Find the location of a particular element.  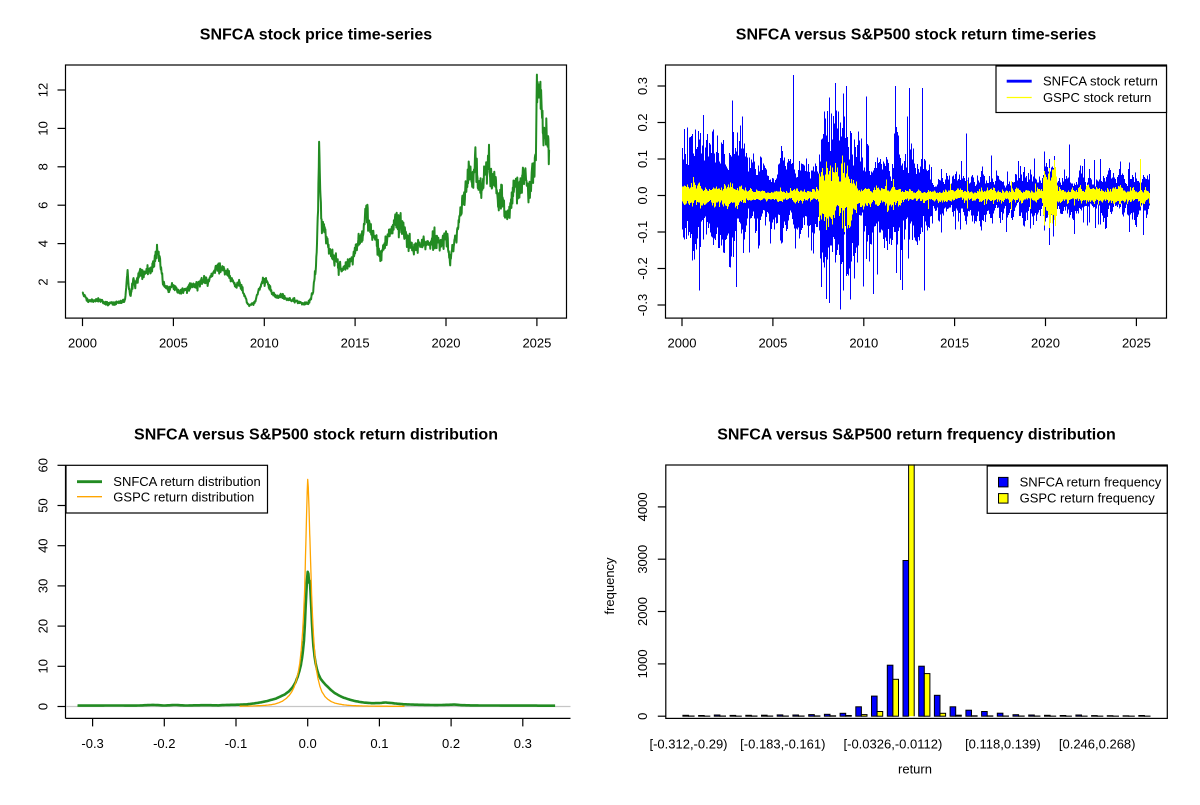

svg-text: 12 is located at coordinates (43, 90).